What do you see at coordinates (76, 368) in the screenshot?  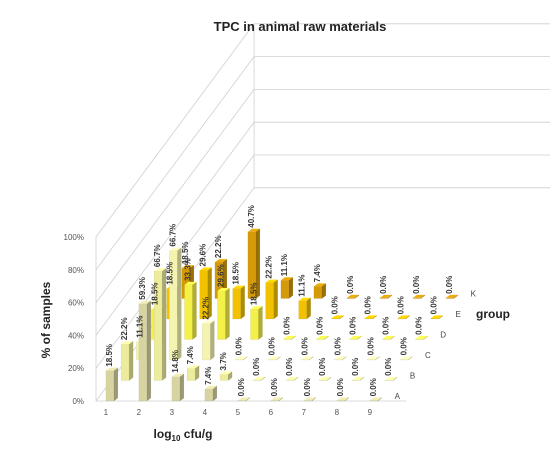 I see `y-tick-label: 20%` at bounding box center [76, 368].